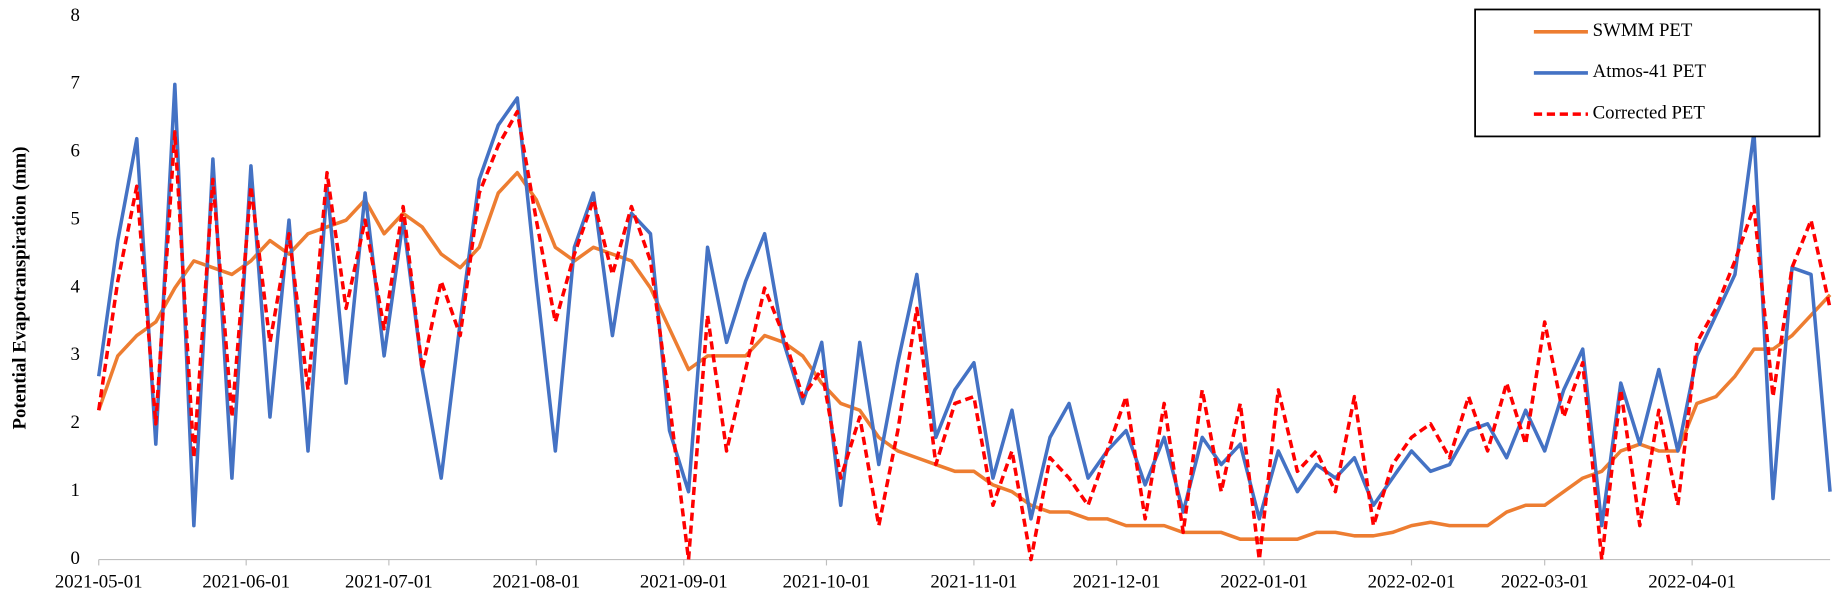  I want to click on x-tick-label: 2022-01-01, so click(1264, 581).